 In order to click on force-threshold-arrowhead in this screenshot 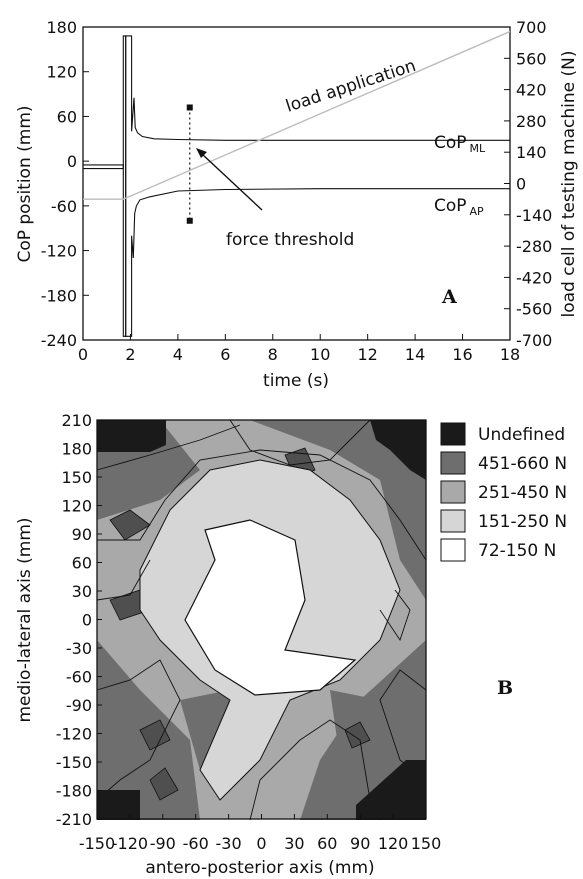, I will do `click(201, 153)`.